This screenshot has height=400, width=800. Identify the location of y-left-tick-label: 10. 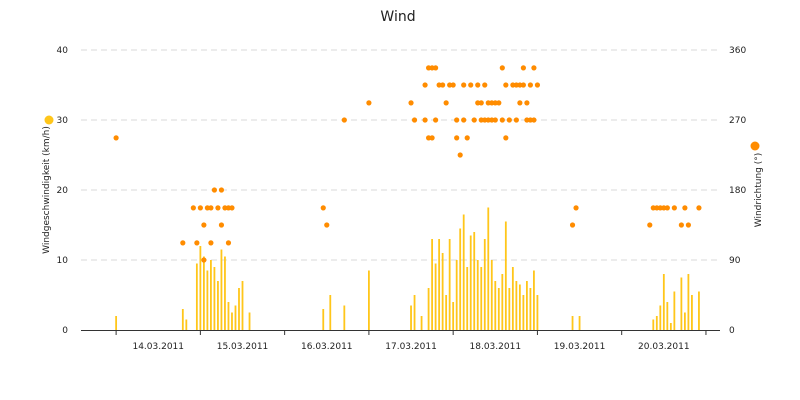
(63, 261).